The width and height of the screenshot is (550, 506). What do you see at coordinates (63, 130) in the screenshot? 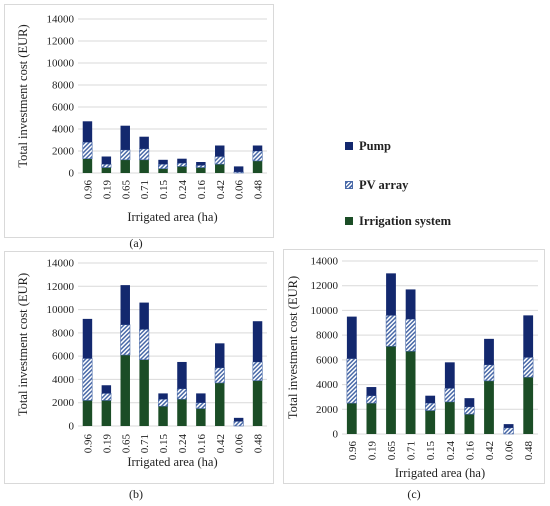
I see `y-tick-label: 4000` at bounding box center [63, 130].